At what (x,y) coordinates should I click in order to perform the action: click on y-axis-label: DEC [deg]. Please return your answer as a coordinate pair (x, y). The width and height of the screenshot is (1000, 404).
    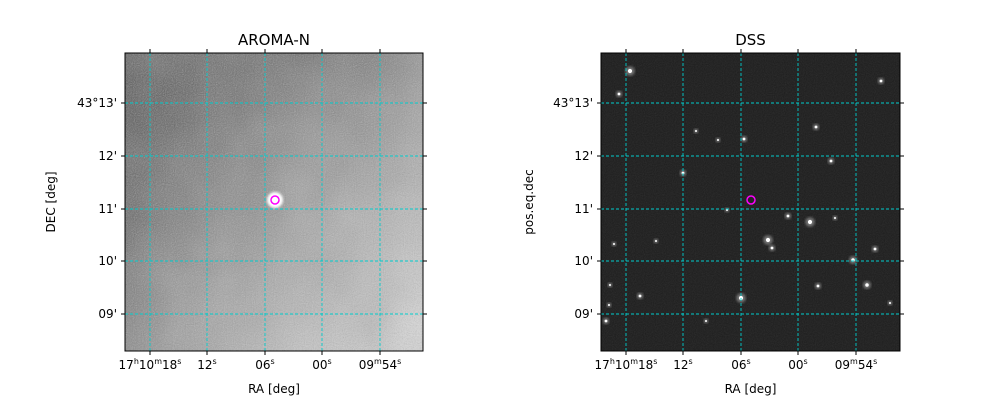
    Looking at the image, I should click on (51, 202).